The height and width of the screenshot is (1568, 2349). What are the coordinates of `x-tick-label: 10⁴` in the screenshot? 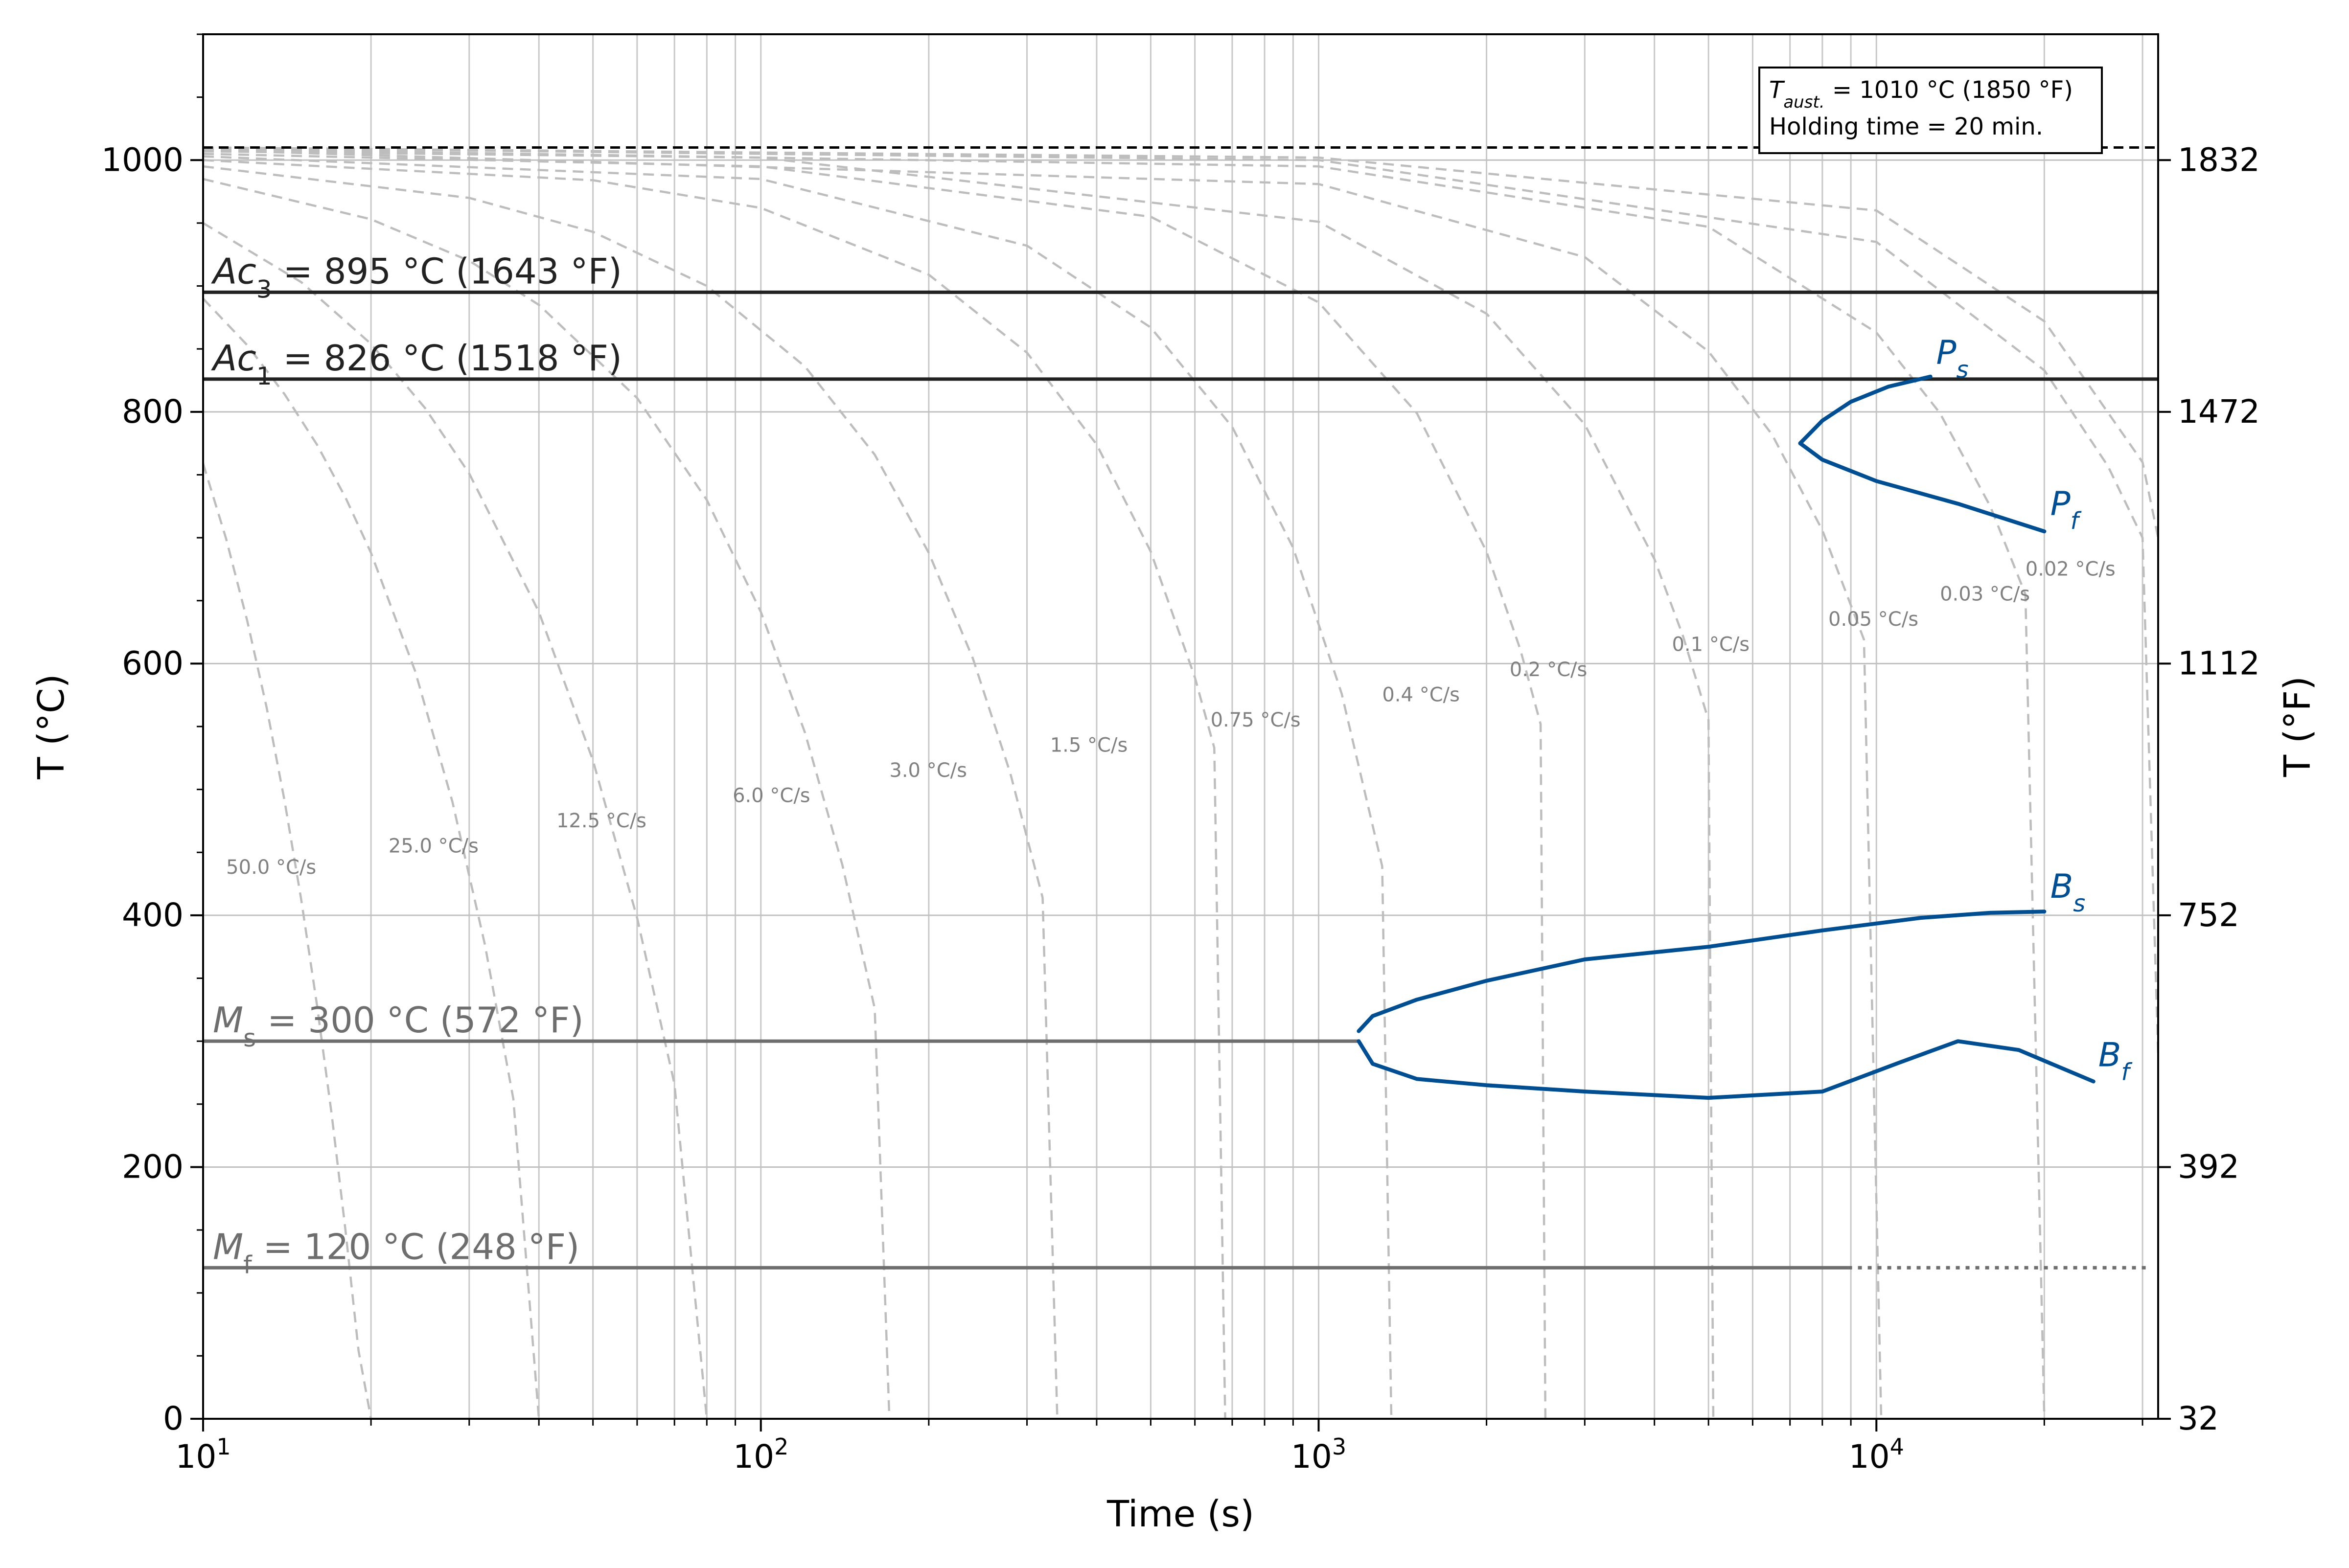 It's located at (1876, 1455).